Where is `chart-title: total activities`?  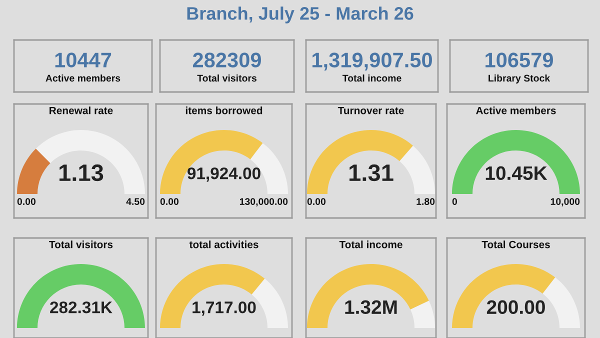 chart-title: total activities is located at coordinates (223, 244).